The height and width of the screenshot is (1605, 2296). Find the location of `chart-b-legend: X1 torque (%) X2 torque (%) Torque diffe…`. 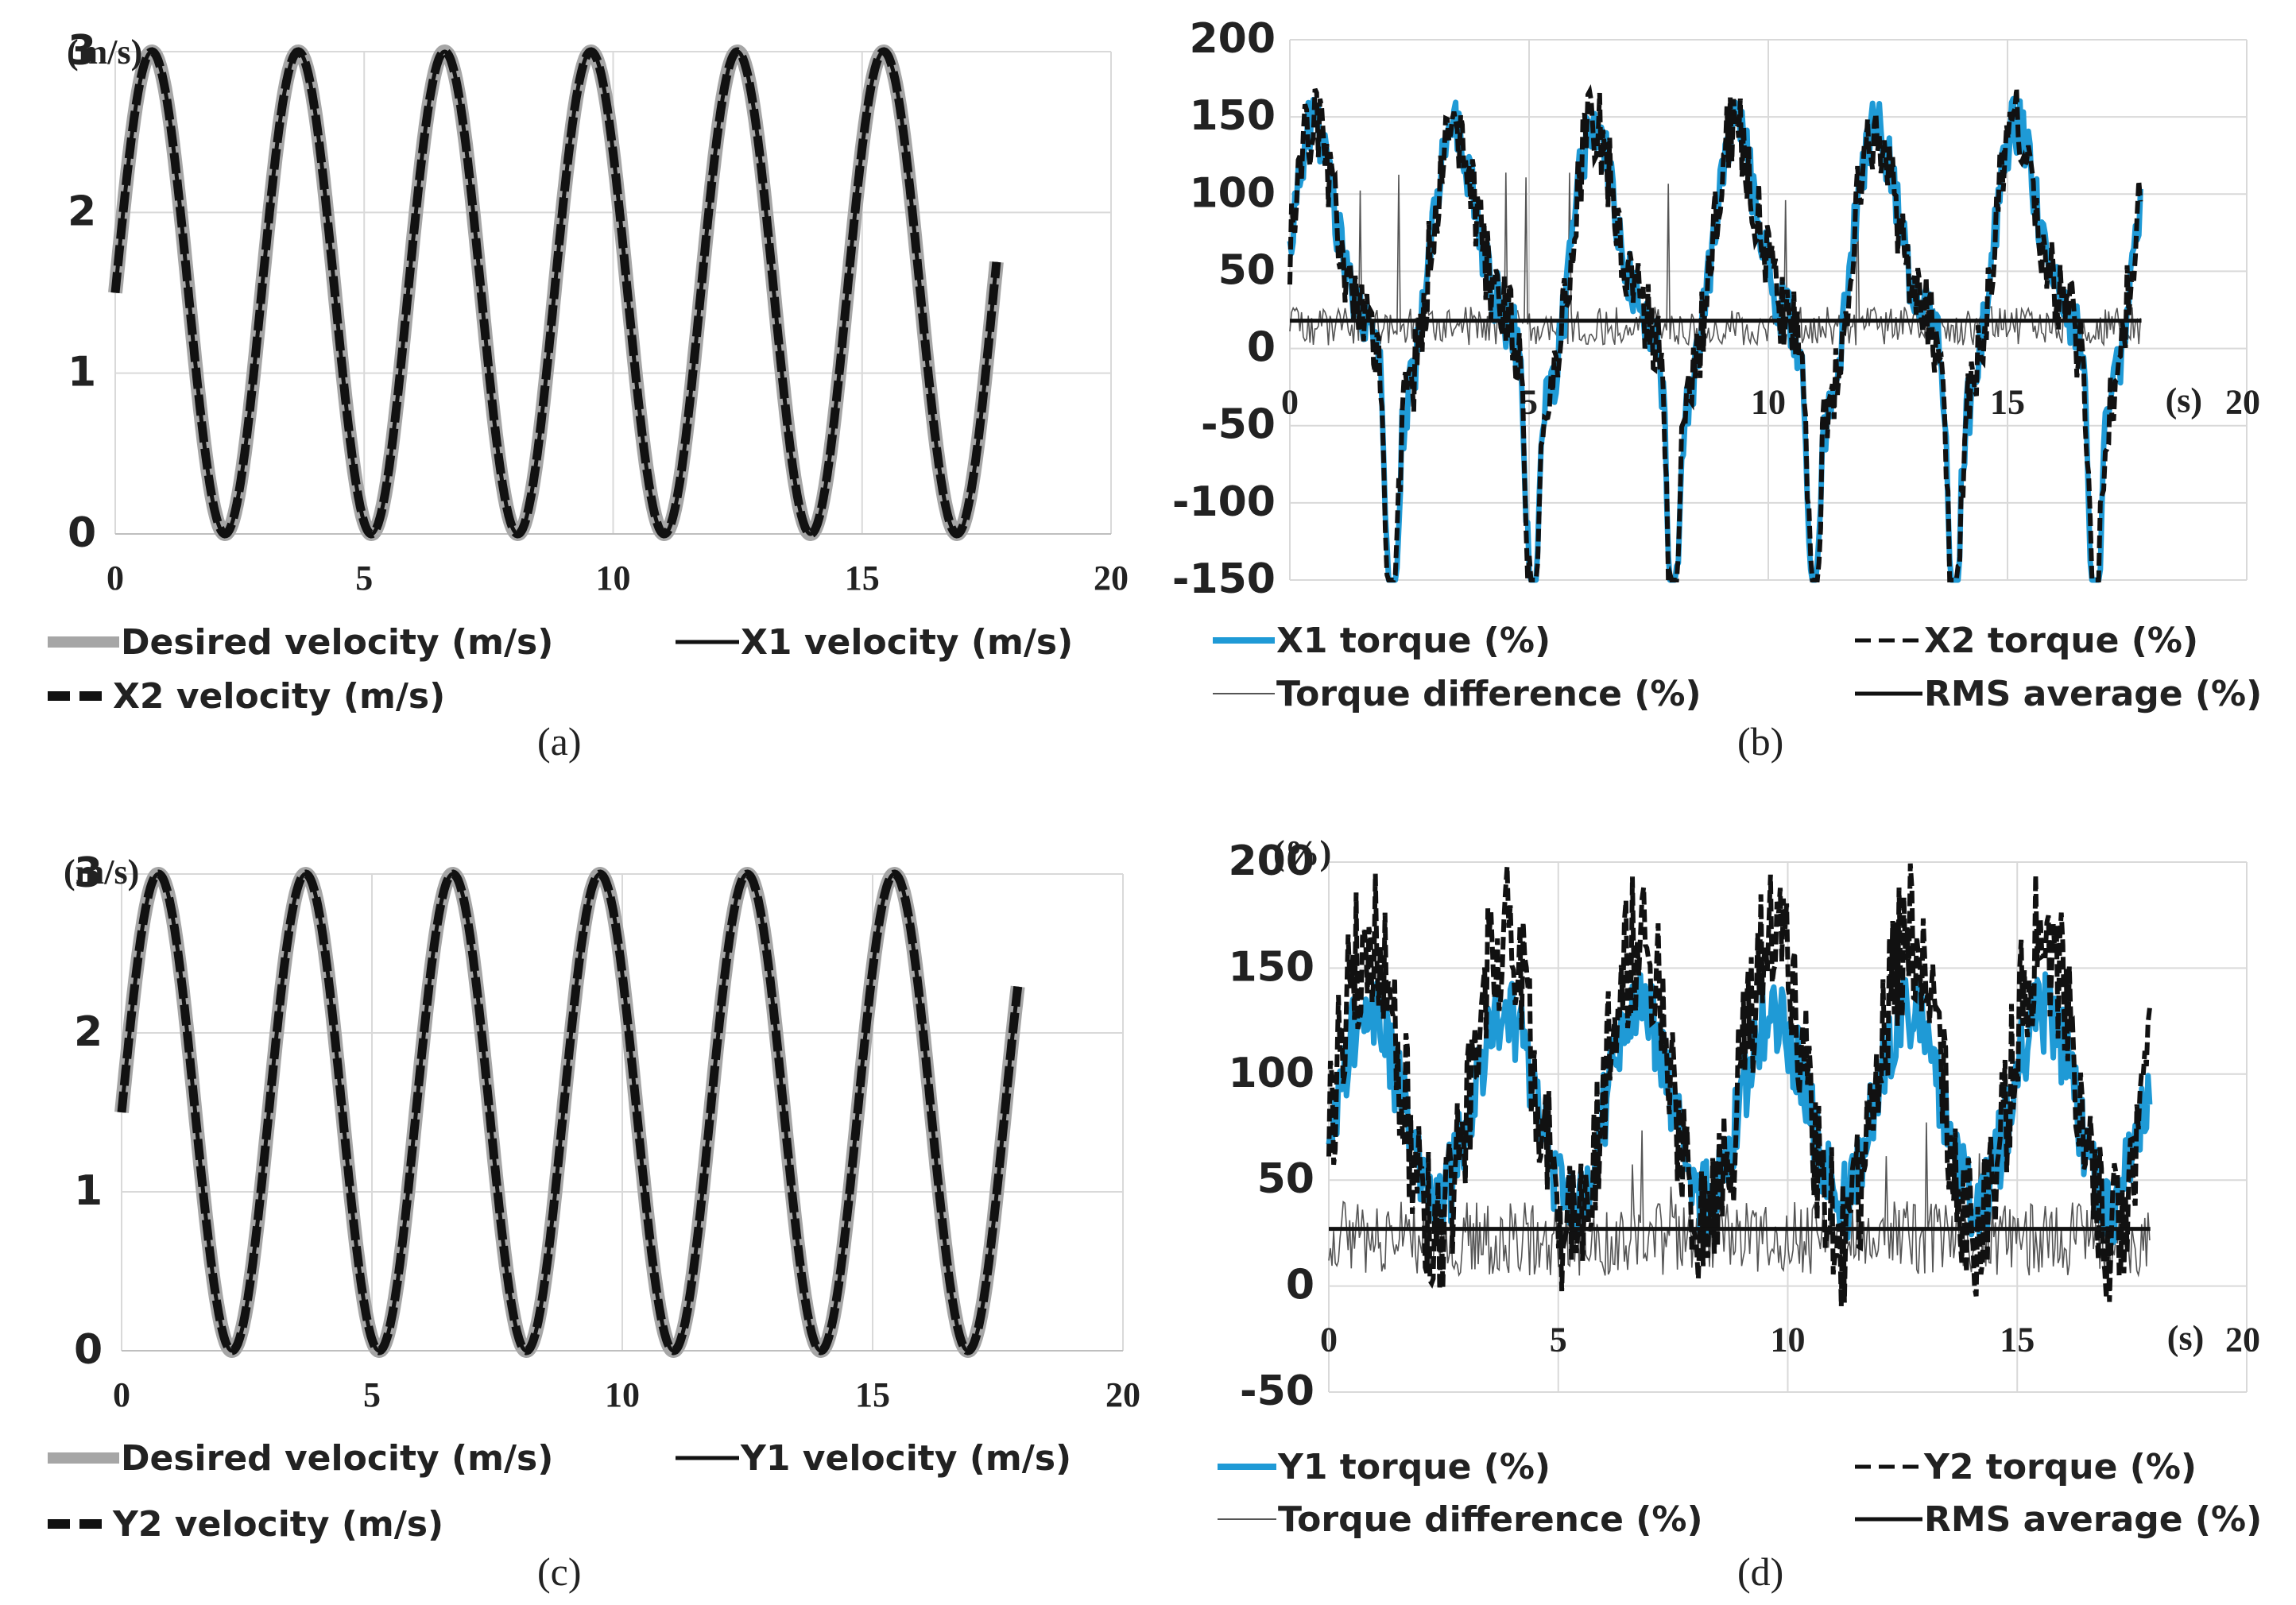

chart-b-legend: X1 torque (%) X2 torque (%) Torque diffe… is located at coordinates (1738, 667).